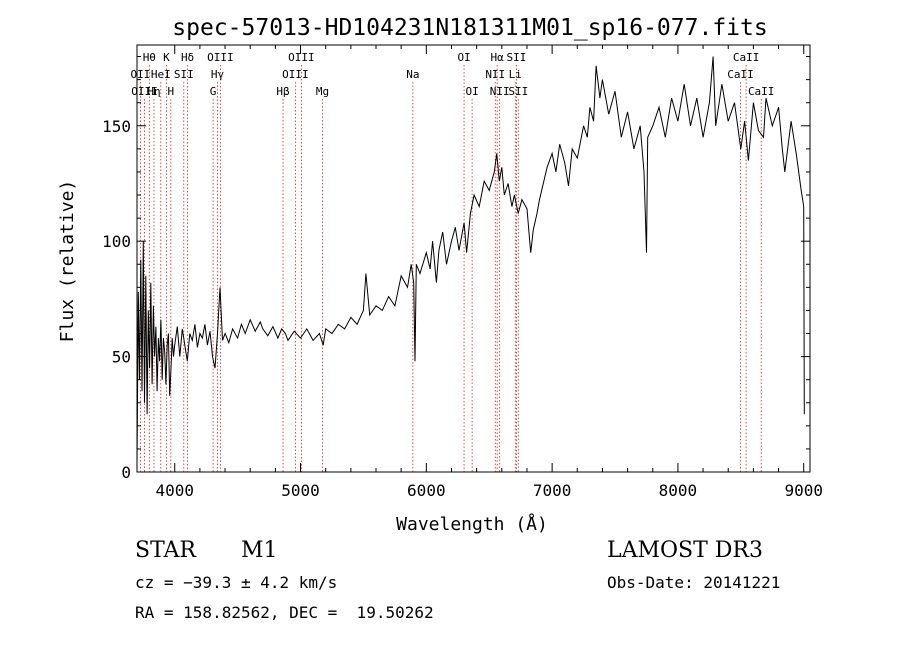 This screenshot has width=900, height=649. I want to click on obs-date: Obs-Date: 20141221, so click(694, 582).